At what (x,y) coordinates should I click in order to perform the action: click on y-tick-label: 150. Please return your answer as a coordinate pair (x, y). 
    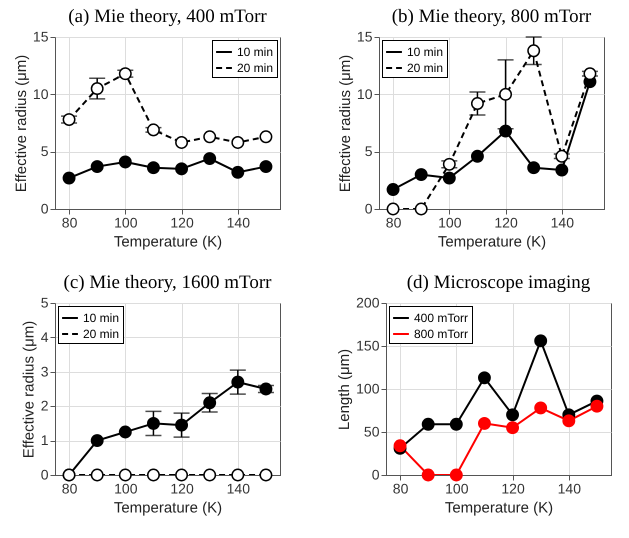
    Looking at the image, I should click on (368, 346).